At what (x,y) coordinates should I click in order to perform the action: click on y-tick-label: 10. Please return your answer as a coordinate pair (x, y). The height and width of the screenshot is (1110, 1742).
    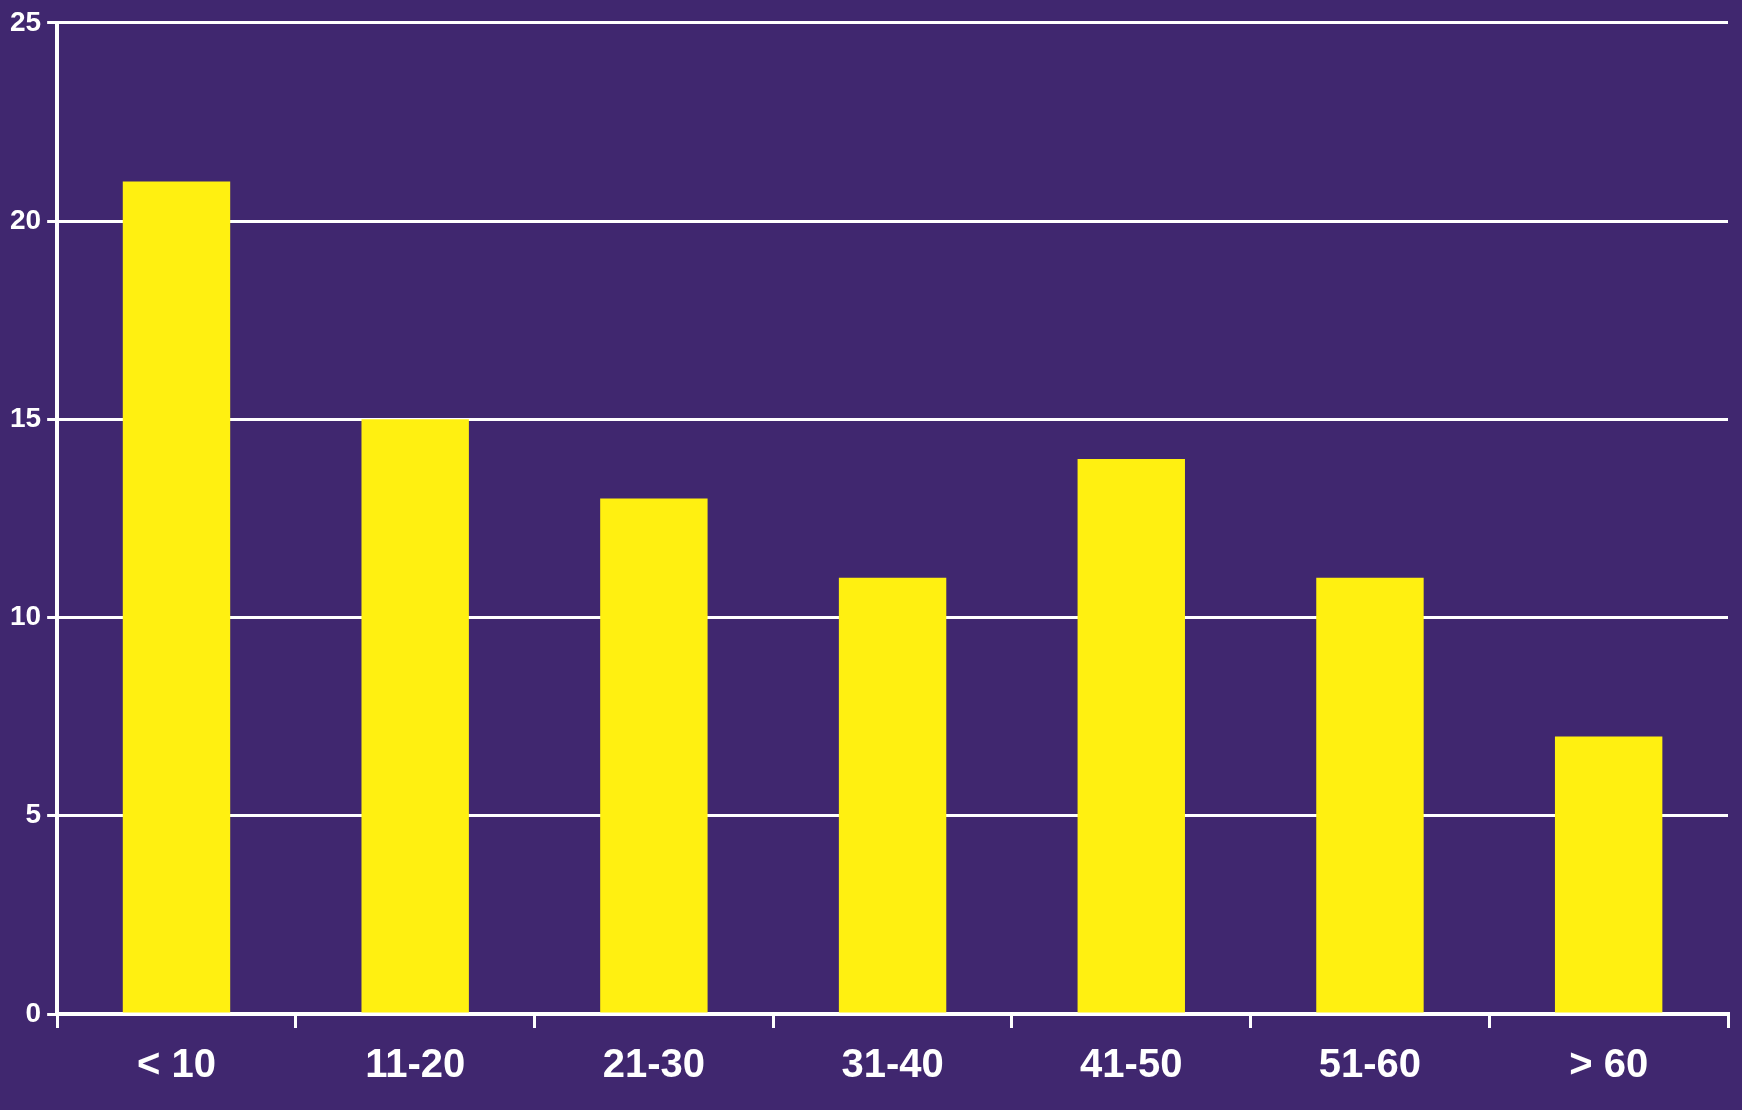
    Looking at the image, I should click on (25, 616).